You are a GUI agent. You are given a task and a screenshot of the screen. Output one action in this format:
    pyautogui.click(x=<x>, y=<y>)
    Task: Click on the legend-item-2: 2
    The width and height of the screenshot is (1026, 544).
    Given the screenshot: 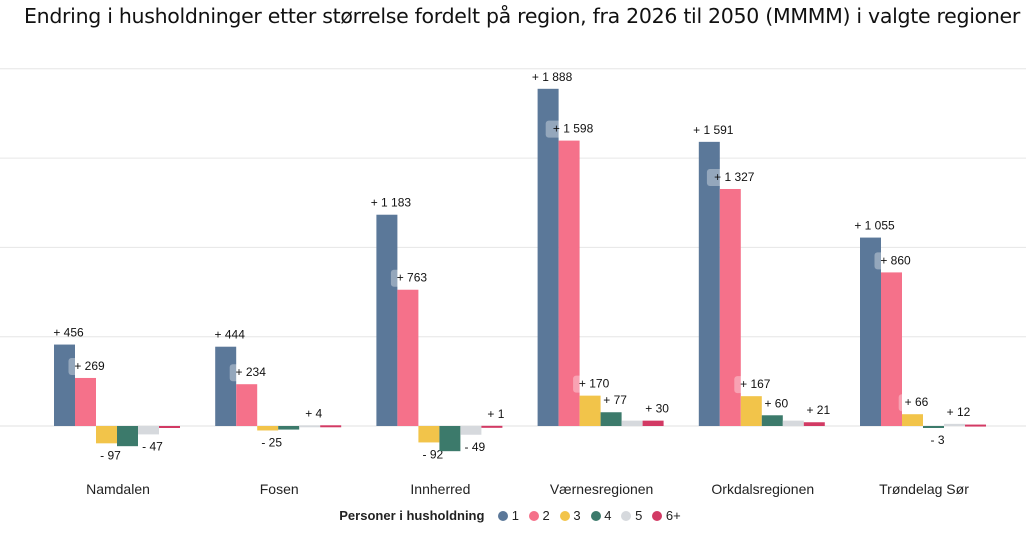 What is the action you would take?
    pyautogui.click(x=537, y=515)
    